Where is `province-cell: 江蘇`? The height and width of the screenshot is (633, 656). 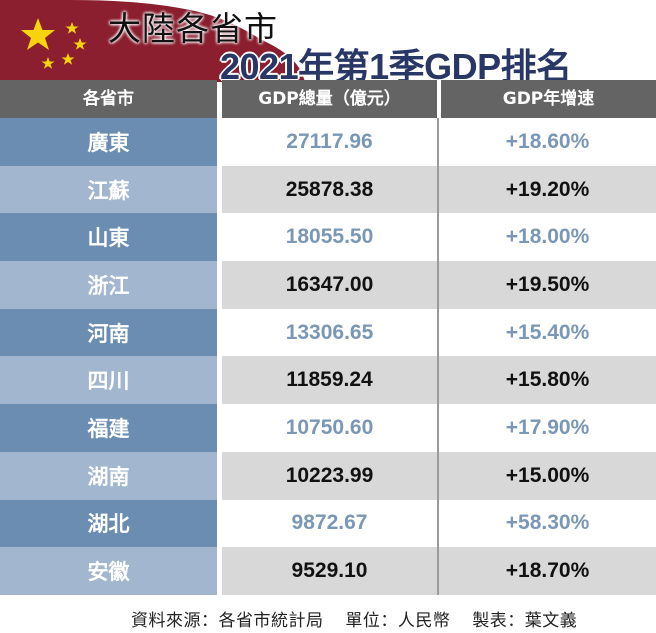 province-cell: 江蘇 is located at coordinates (108, 189).